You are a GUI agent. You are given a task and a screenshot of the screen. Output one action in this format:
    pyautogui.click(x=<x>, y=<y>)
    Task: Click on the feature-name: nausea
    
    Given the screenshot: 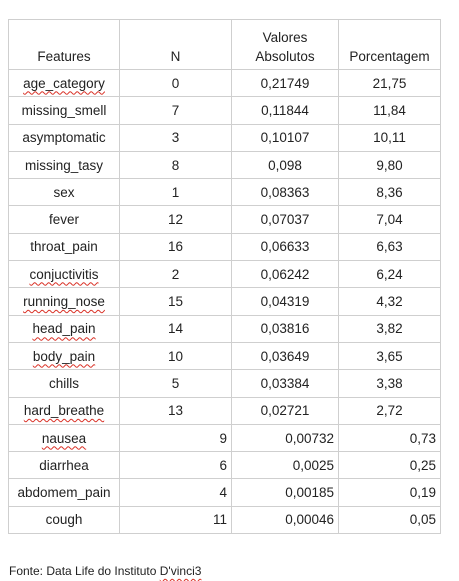 What is the action you would take?
    pyautogui.click(x=64, y=438)
    